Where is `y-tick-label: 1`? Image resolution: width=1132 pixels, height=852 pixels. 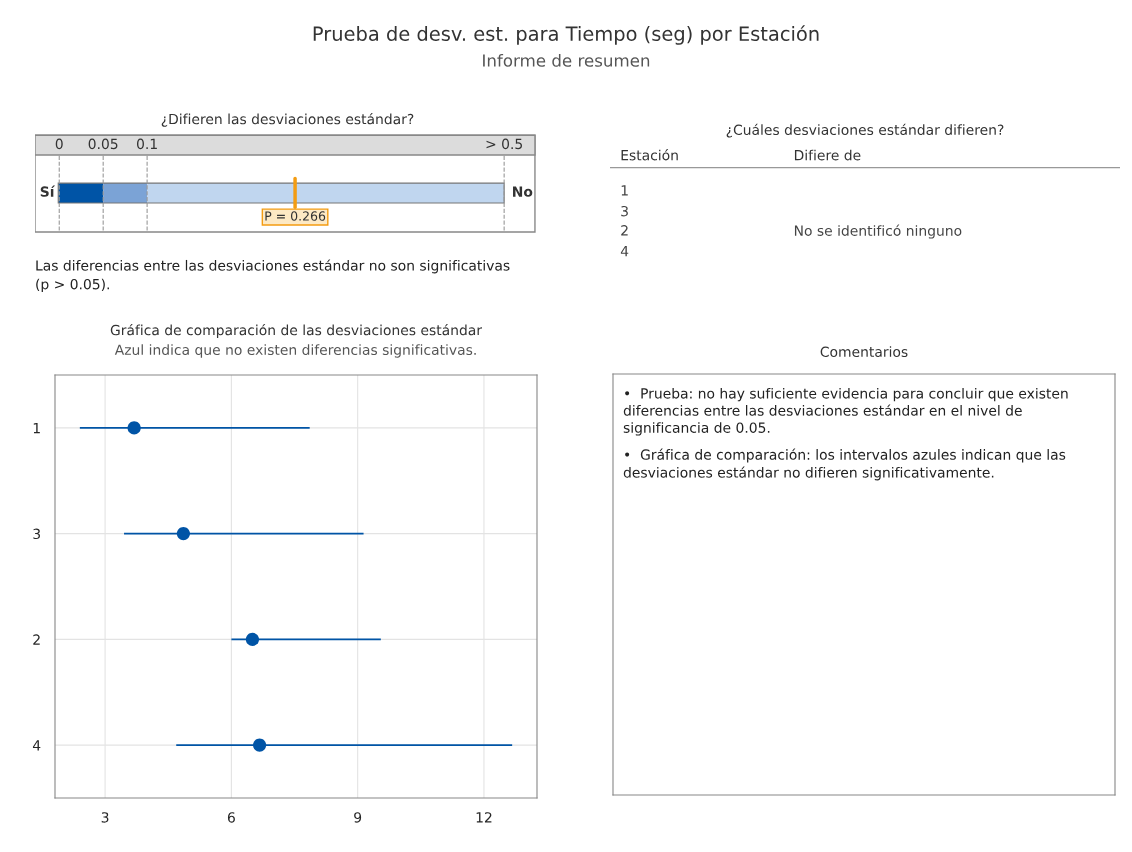
y-tick-label: 1 is located at coordinates (36, 428).